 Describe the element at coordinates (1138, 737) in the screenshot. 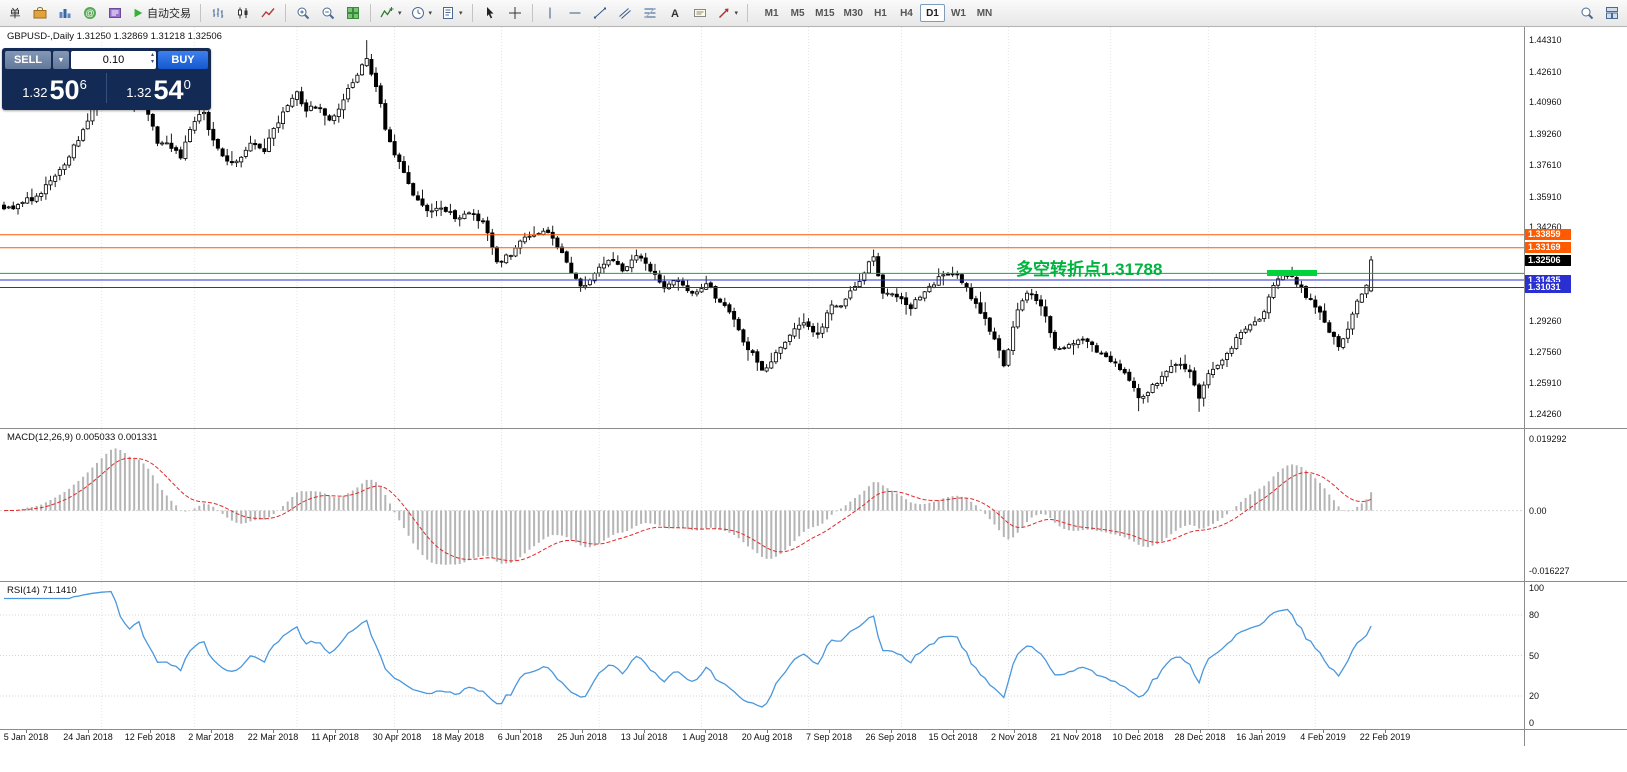

I see `date-label: 10 Dec 2018` at that location.